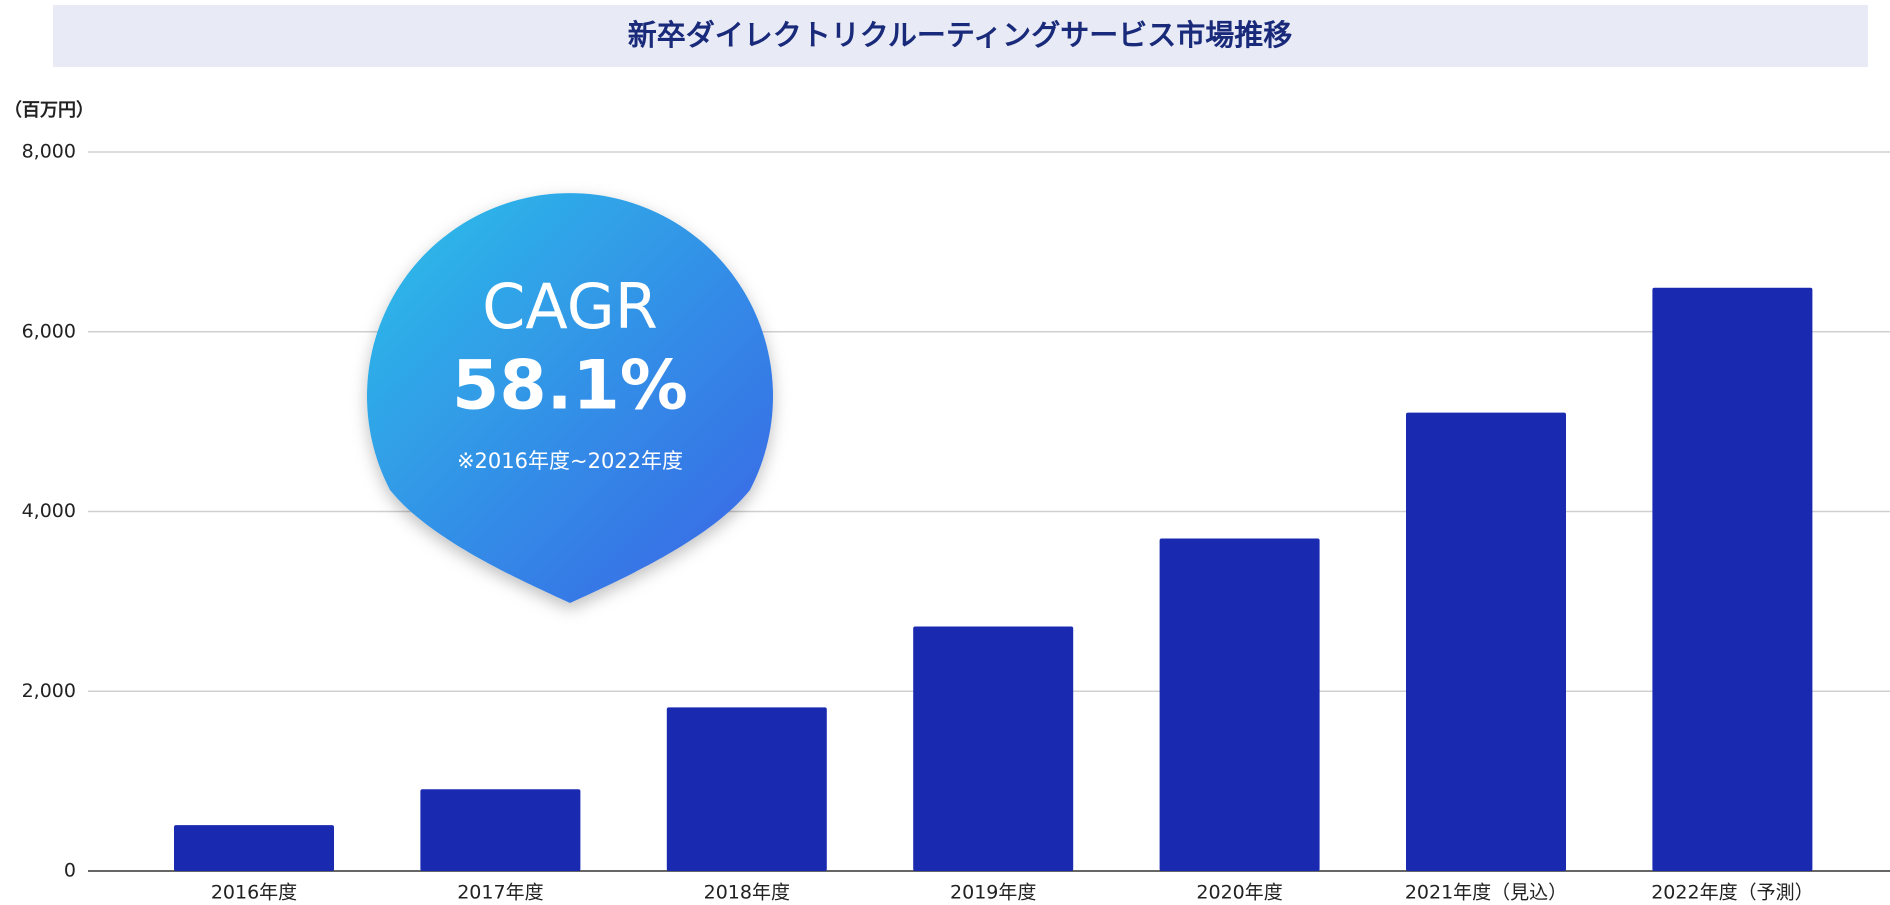 The width and height of the screenshot is (1890, 905). I want to click on y-tick-label: 8,000, so click(49, 152).